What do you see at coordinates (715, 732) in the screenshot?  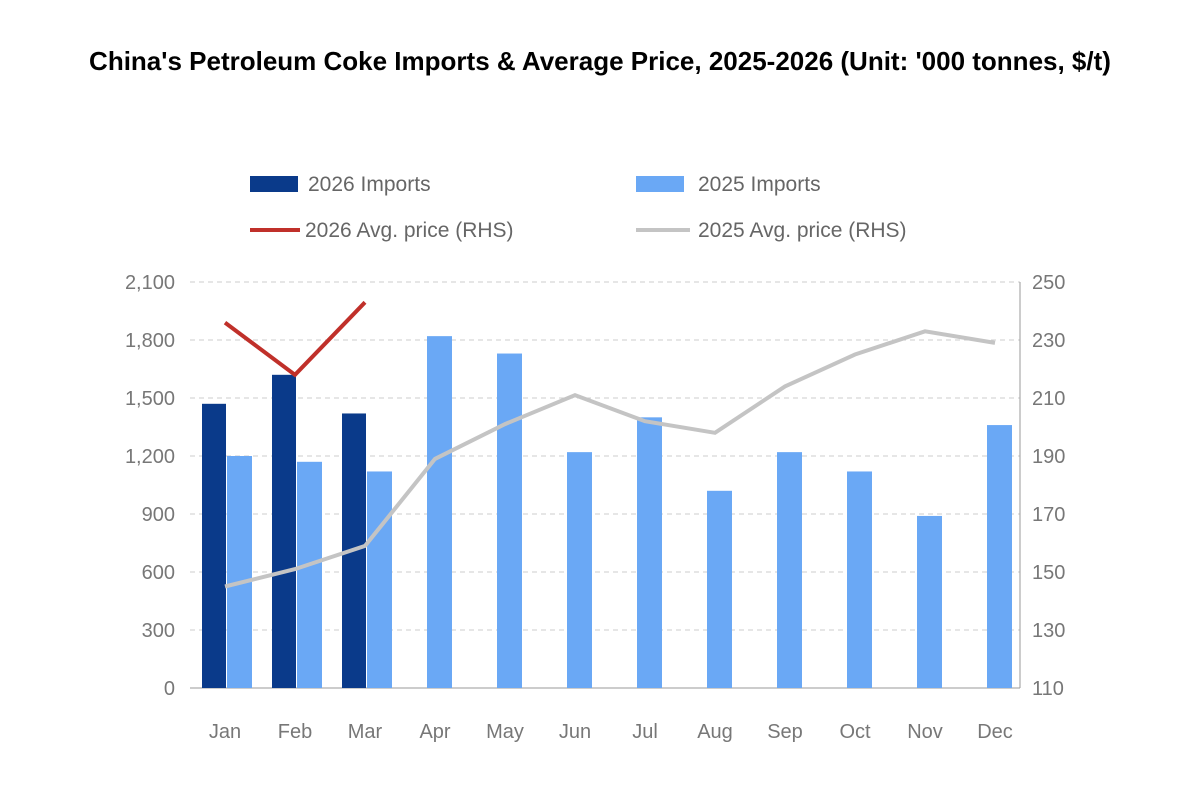 I see `x-tick-label: Aug` at bounding box center [715, 732].